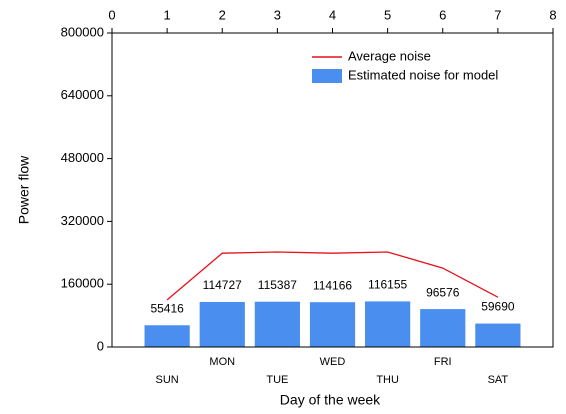 This screenshot has height=414, width=566. I want to click on y-tick-label: 160000, so click(82, 283).